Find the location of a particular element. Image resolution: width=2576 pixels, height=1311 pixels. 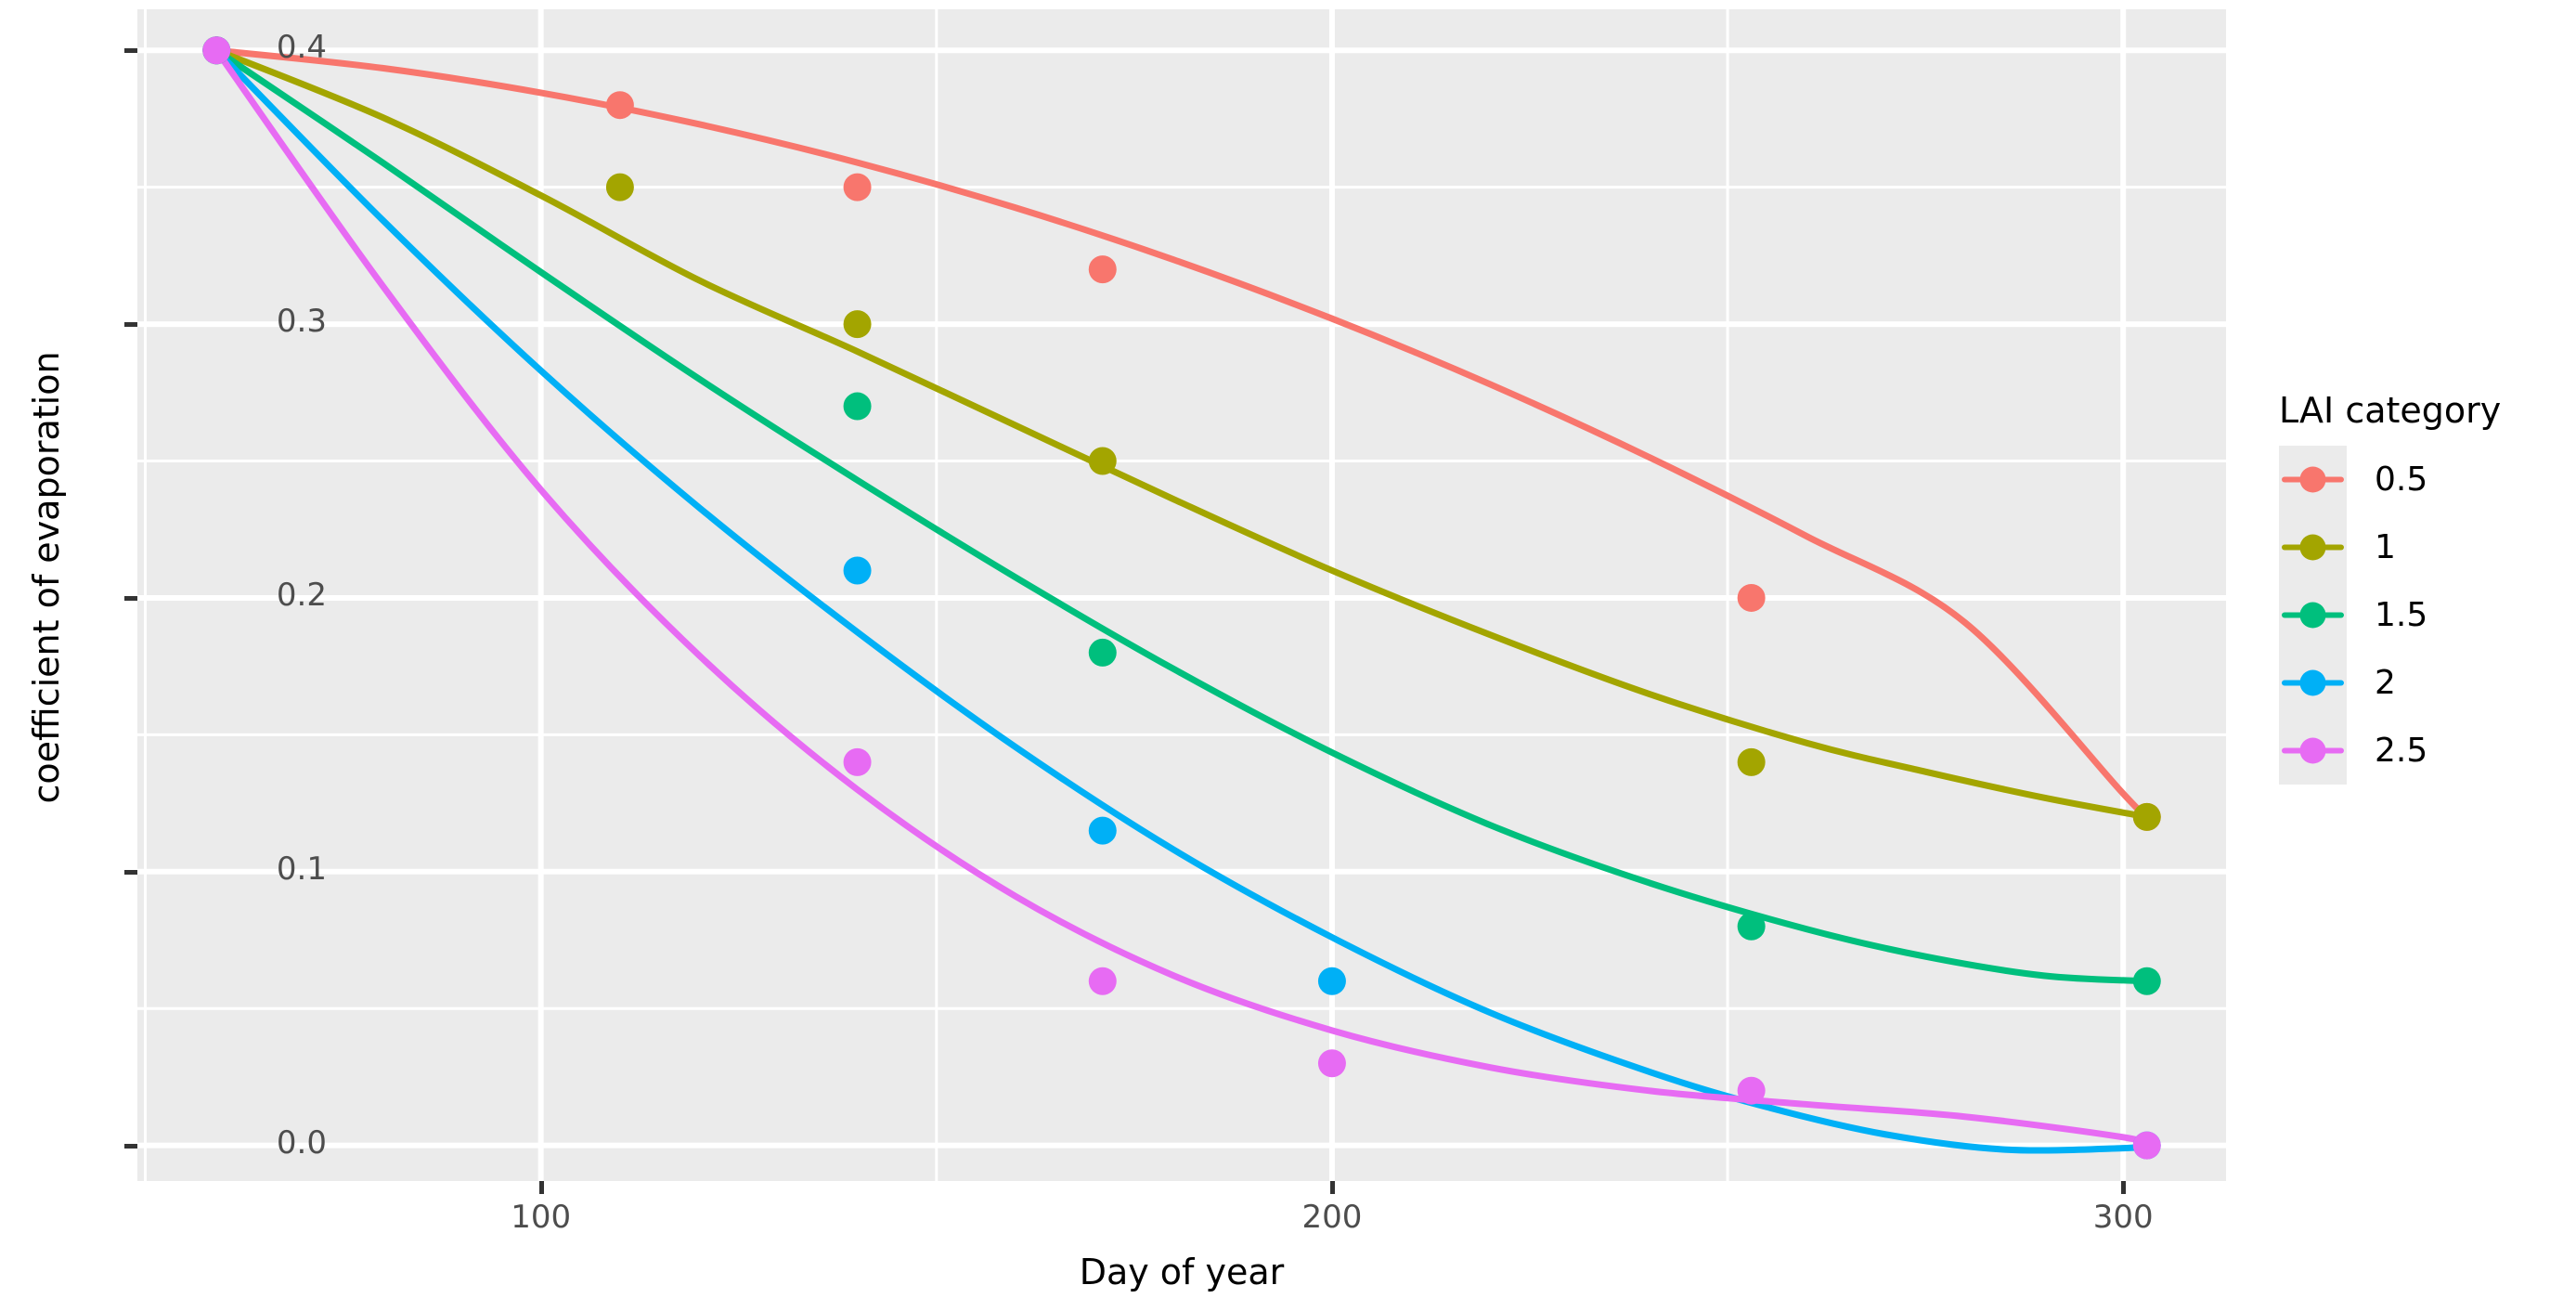

x-tick-label: 300 is located at coordinates (2123, 1217).